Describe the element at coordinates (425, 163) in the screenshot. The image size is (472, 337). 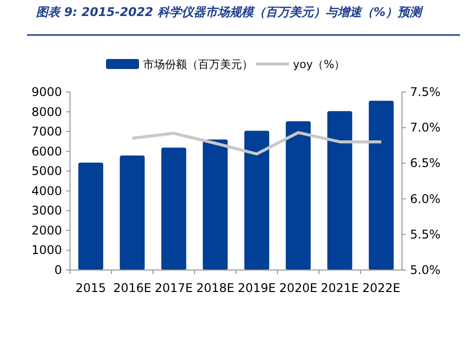
I see `y2-tick-label: 6.5%` at that location.